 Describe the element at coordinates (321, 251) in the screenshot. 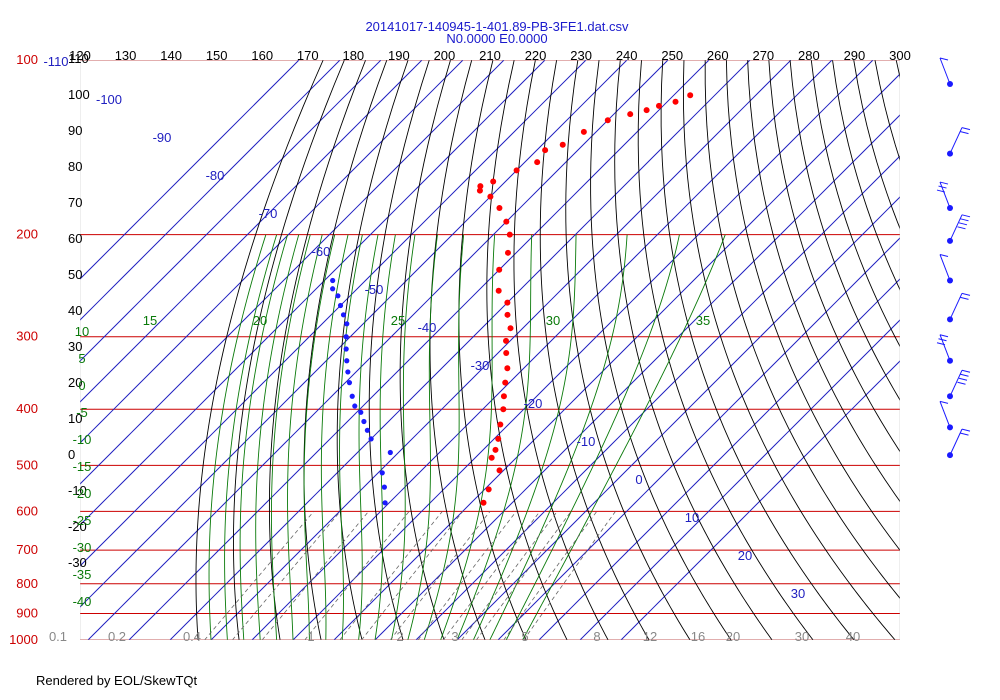

I see `isotherm-label: -60` at that location.